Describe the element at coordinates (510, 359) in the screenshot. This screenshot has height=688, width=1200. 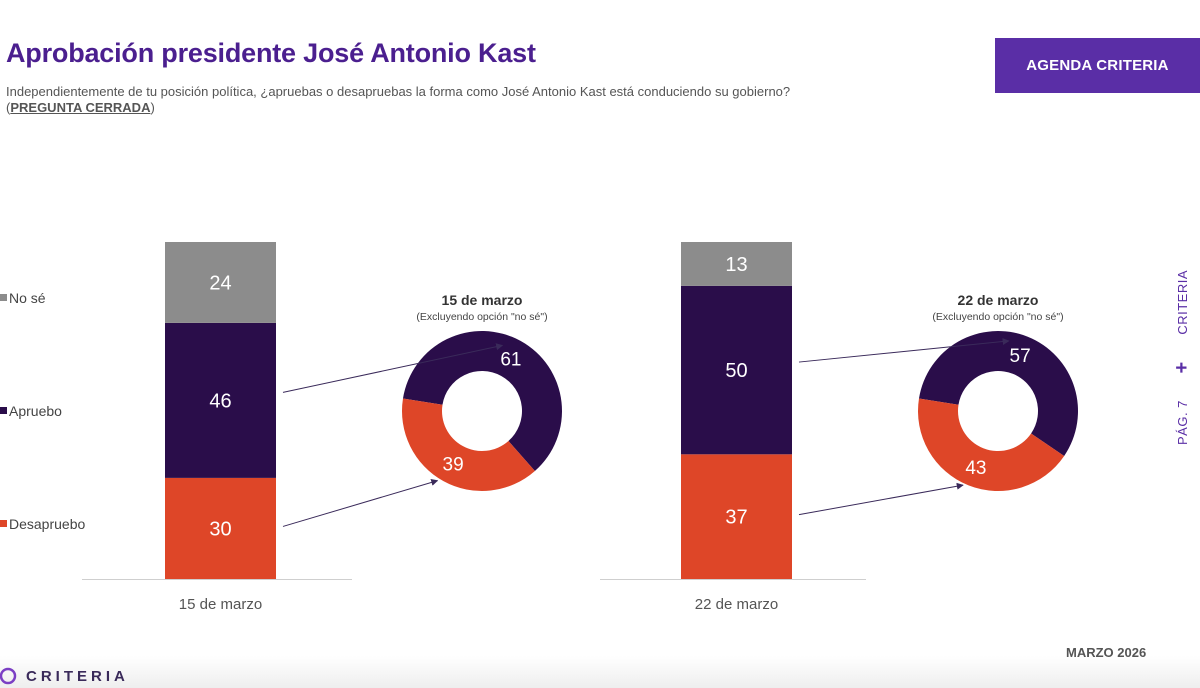
I see `donut-value-label: 61` at that location.